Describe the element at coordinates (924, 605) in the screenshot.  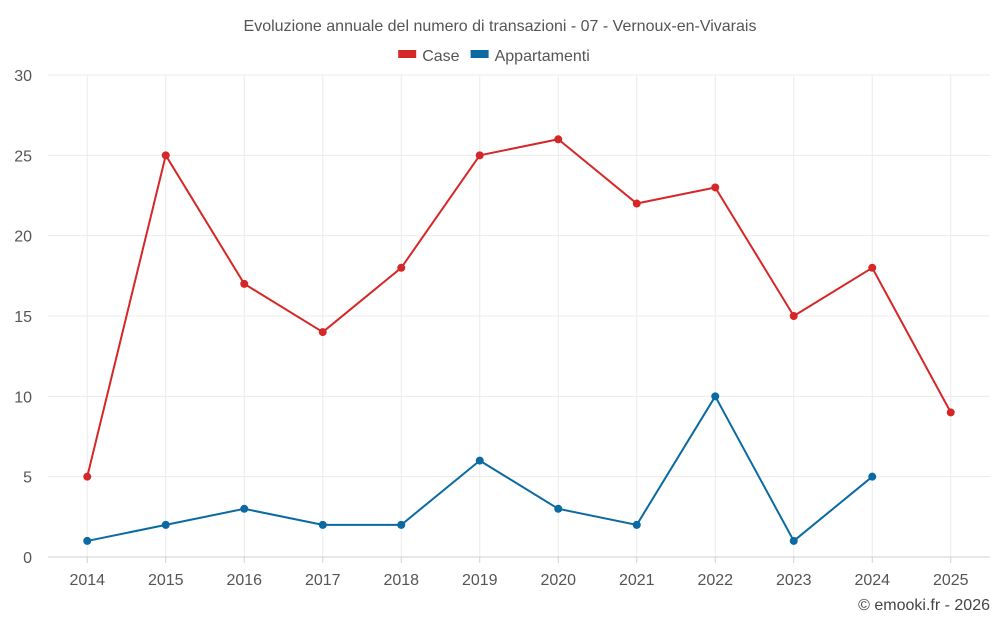
I see `credit-text: © emooki.fr - 2026` at that location.